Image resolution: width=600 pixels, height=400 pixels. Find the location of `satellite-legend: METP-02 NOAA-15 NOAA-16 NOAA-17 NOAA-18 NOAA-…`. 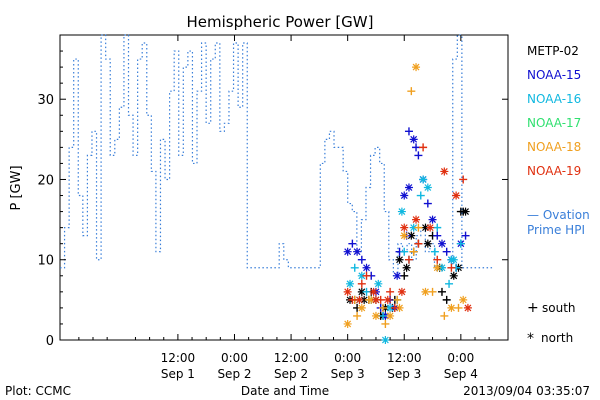

satellite-legend: METP-02 NOAA-15 NOAA-16 NOAA-17 NOAA-18 NOAA-… is located at coordinates (554, 111).